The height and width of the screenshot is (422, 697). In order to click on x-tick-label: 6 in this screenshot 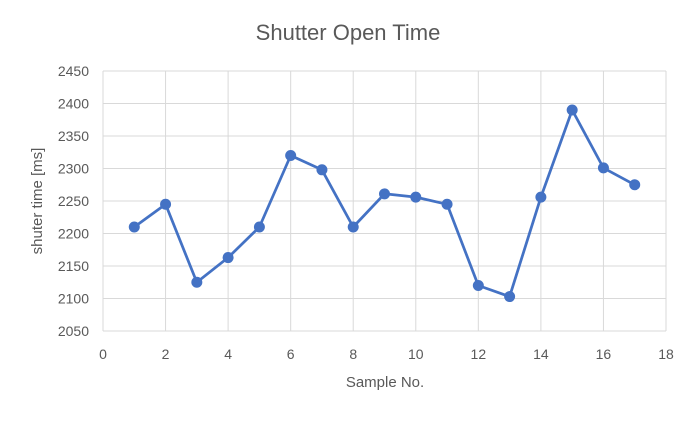, I will do `click(291, 354)`.